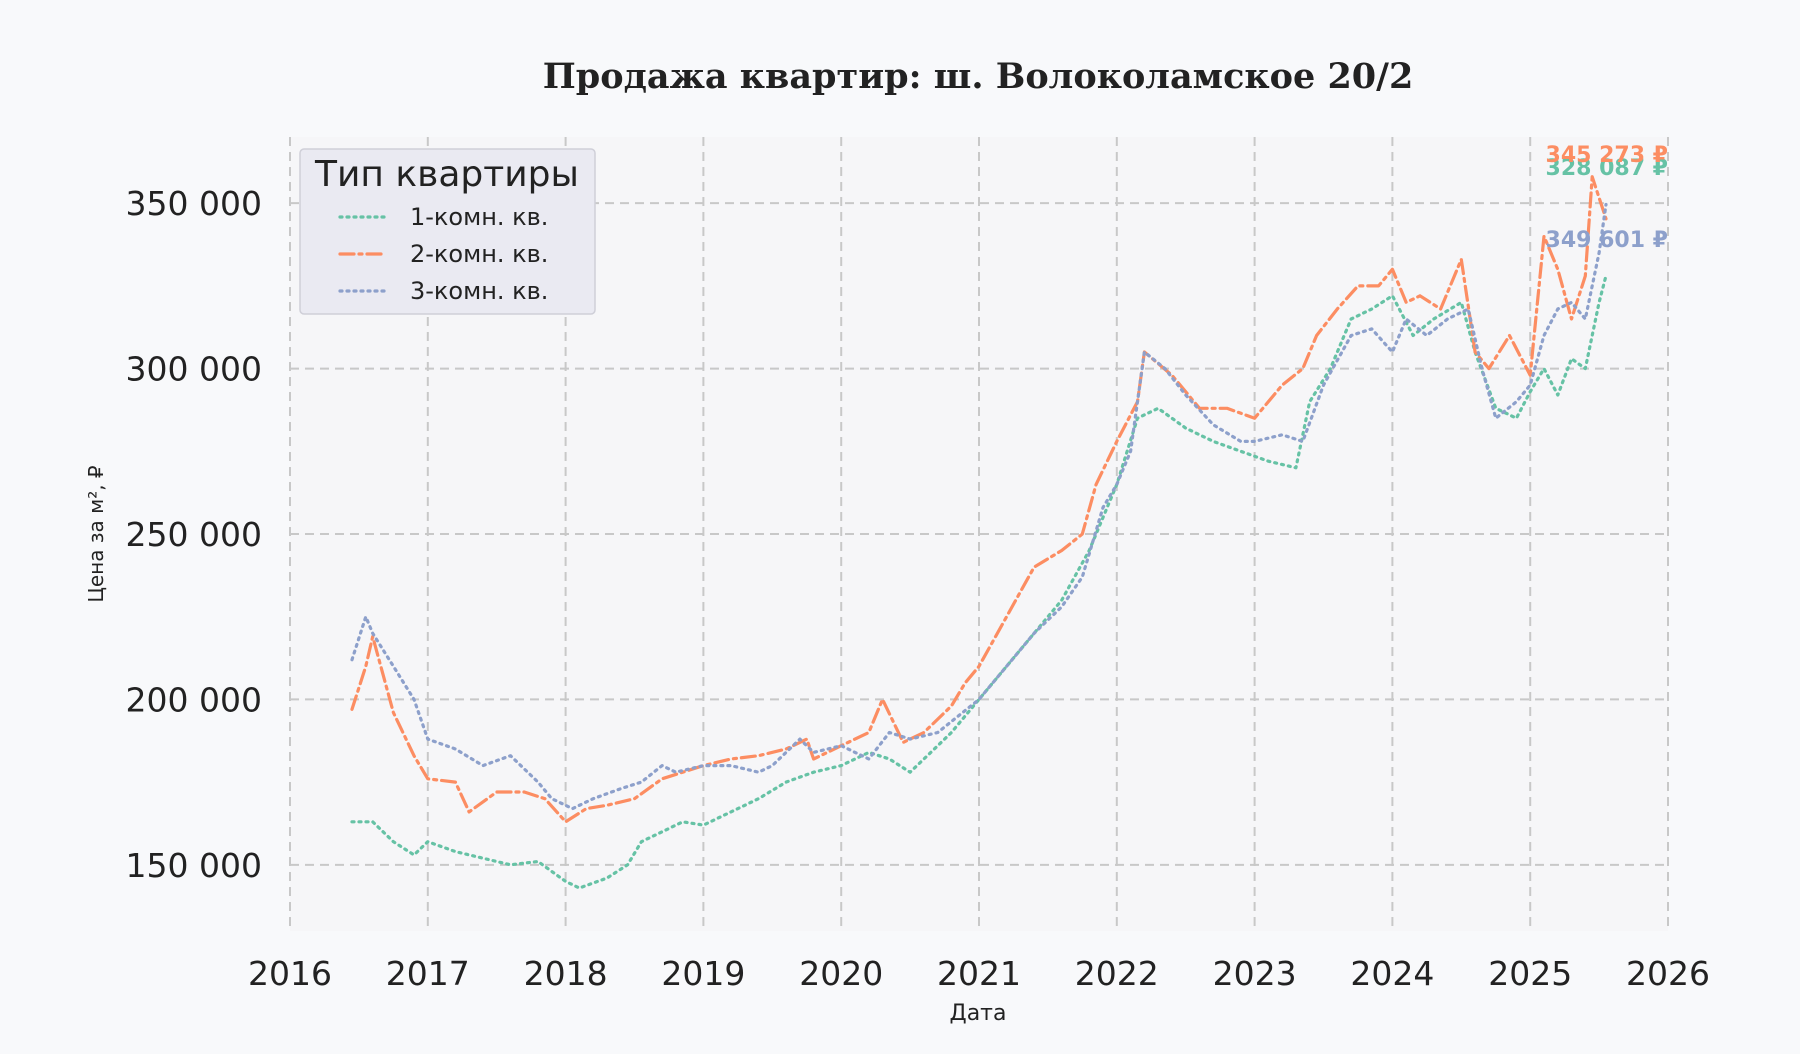 Image resolution: width=1800 pixels, height=1054 pixels. What do you see at coordinates (1668, 973) in the screenshot?
I see `x-tick-label: 2026` at bounding box center [1668, 973].